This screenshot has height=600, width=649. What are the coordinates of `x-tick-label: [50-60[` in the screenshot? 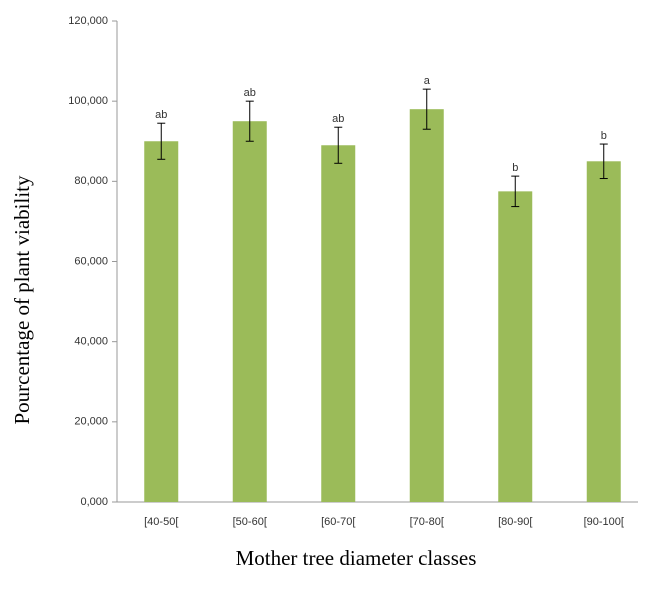 It's located at (250, 522).